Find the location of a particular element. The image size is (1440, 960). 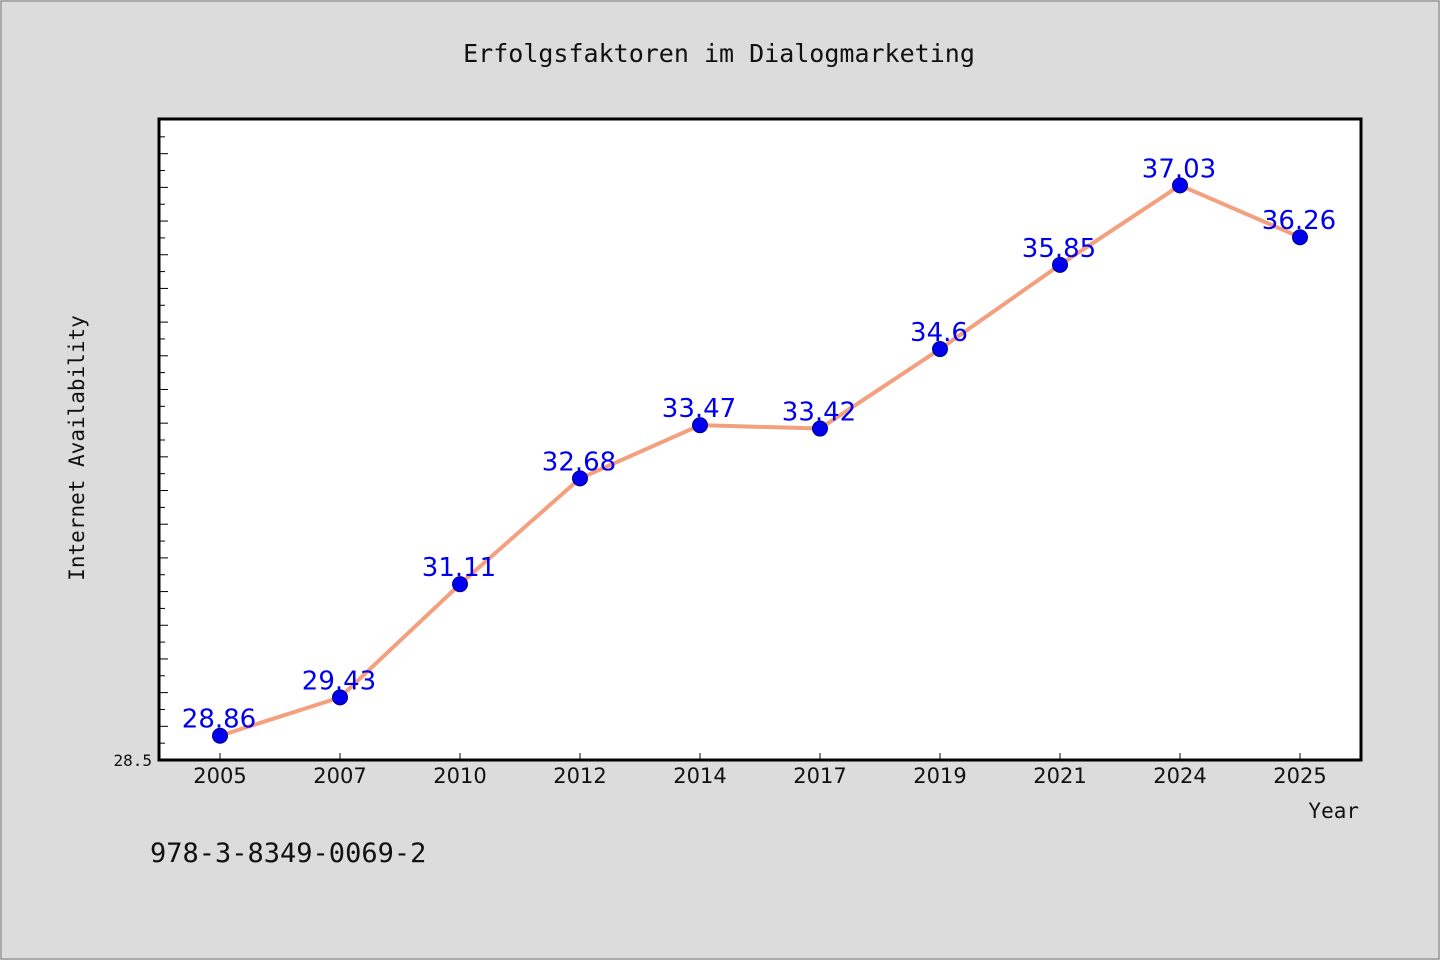

data-label: 36.26 is located at coordinates (1299, 221).